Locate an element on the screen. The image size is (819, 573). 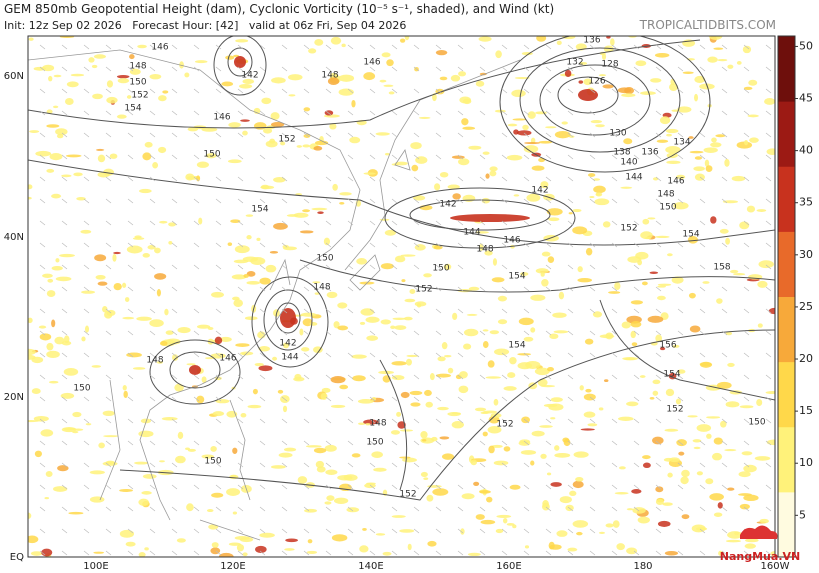
lon-label: 140E is located at coordinates (370, 566).